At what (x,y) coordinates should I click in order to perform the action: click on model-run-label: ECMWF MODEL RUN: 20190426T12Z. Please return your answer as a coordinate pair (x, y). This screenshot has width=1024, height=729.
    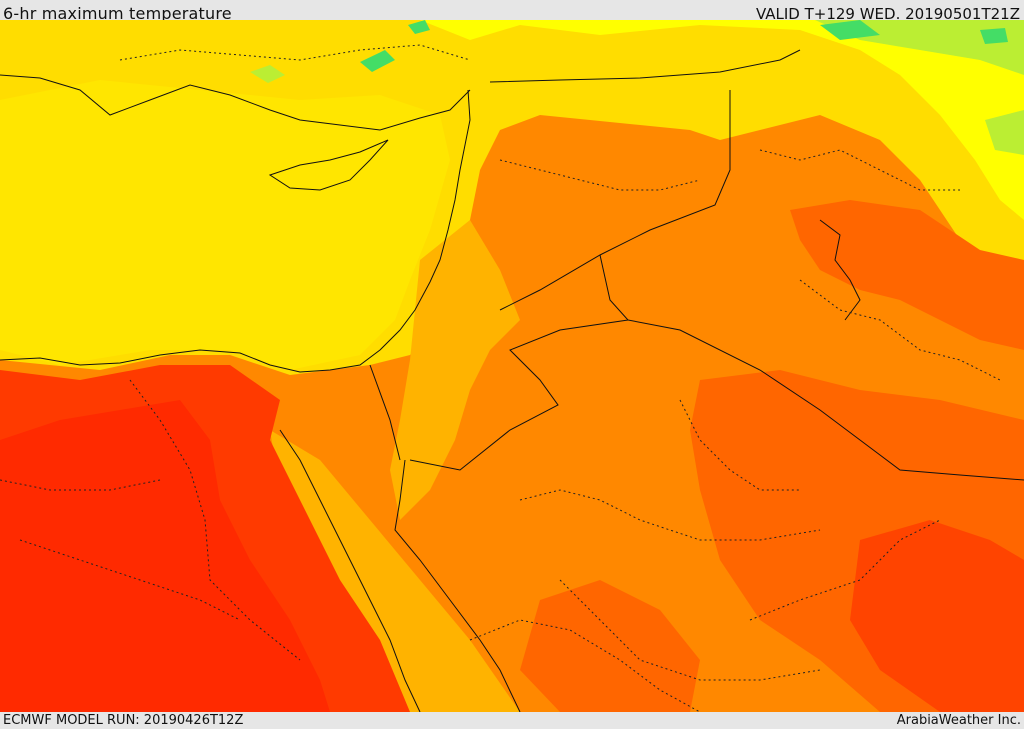
    Looking at the image, I should click on (123, 720).